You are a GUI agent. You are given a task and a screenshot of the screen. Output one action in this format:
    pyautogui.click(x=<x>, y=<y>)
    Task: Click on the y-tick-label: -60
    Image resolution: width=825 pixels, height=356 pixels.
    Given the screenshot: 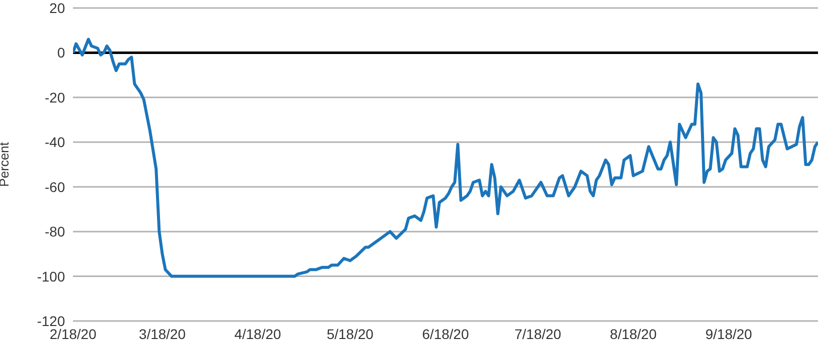 What is the action you would take?
    pyautogui.click(x=55, y=186)
    